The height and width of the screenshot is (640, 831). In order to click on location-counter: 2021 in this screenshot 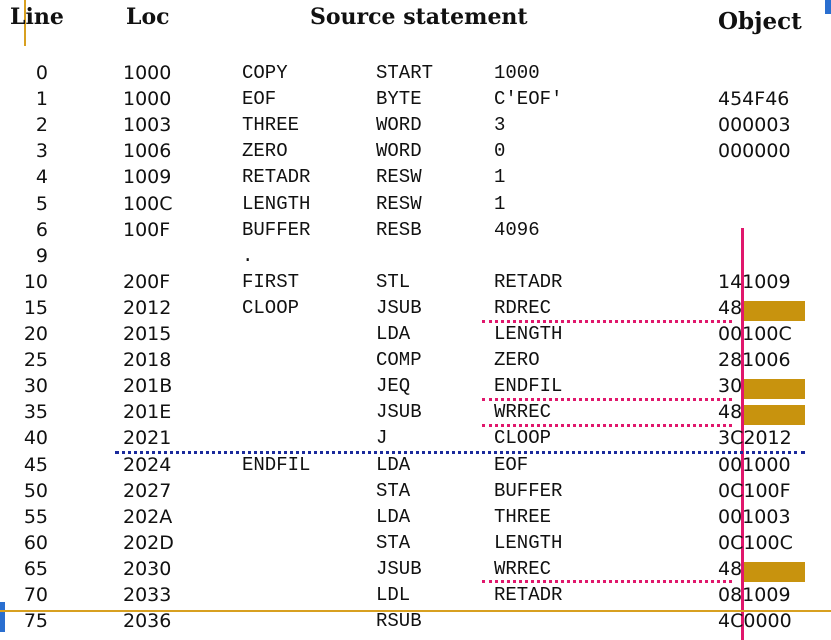, I will do `click(147, 438)`.